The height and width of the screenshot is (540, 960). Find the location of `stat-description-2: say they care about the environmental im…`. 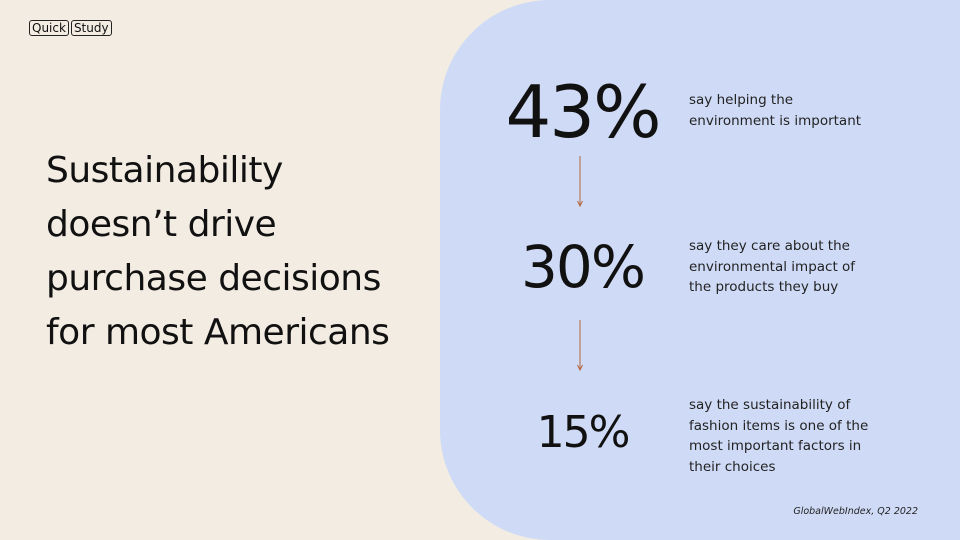

stat-description-2: say they care about the environmental im… is located at coordinates (772, 266).